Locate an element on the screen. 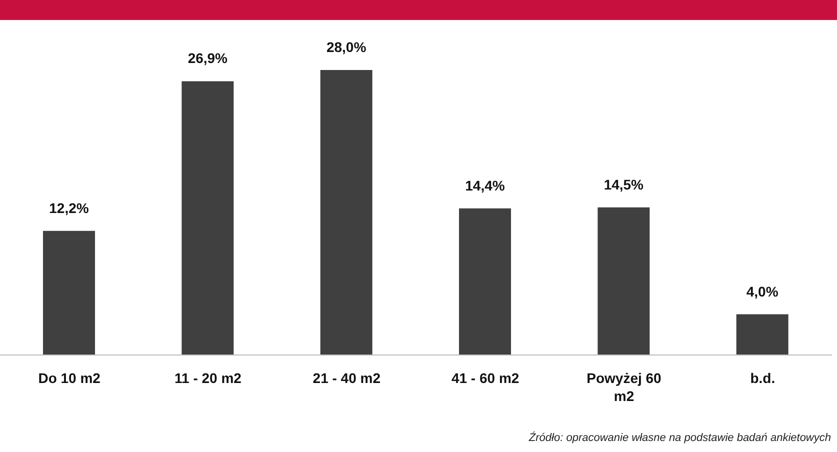 The width and height of the screenshot is (837, 452). data-label: 4,0% is located at coordinates (762, 291).